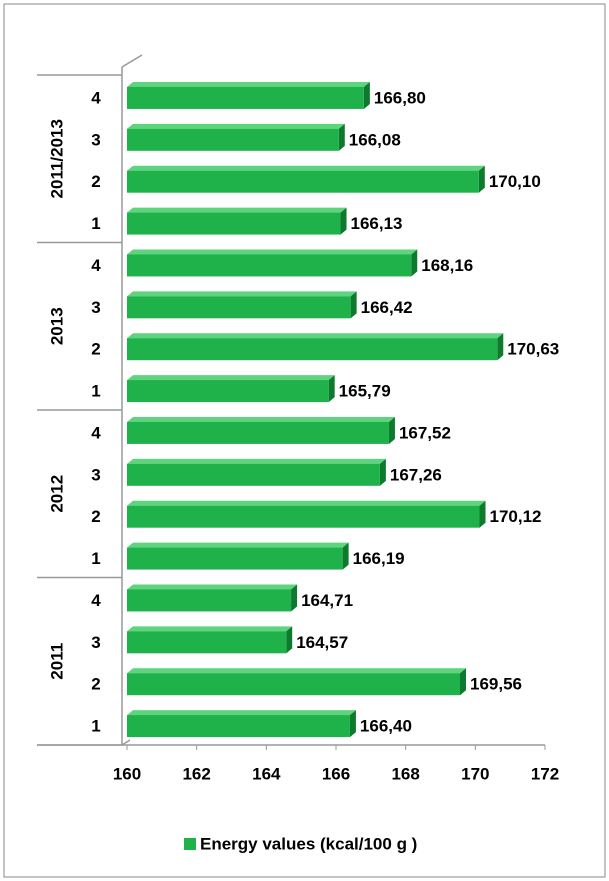 This screenshot has width=609, height=881. I want to click on group-label: 2012, so click(56, 494).